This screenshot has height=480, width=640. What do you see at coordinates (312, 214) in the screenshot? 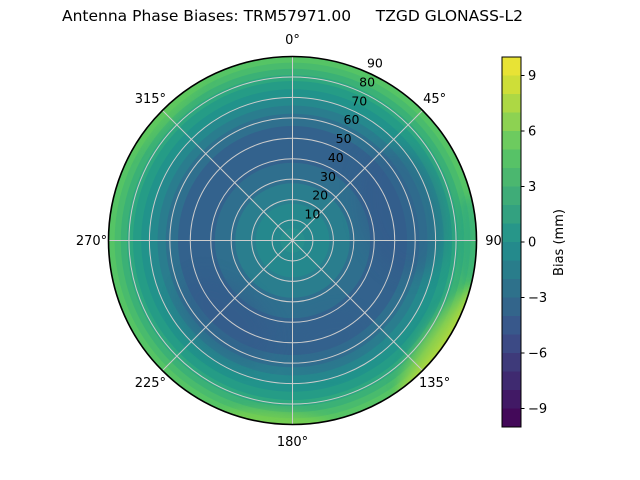
I see `radial-tick-label: 10` at bounding box center [312, 214].